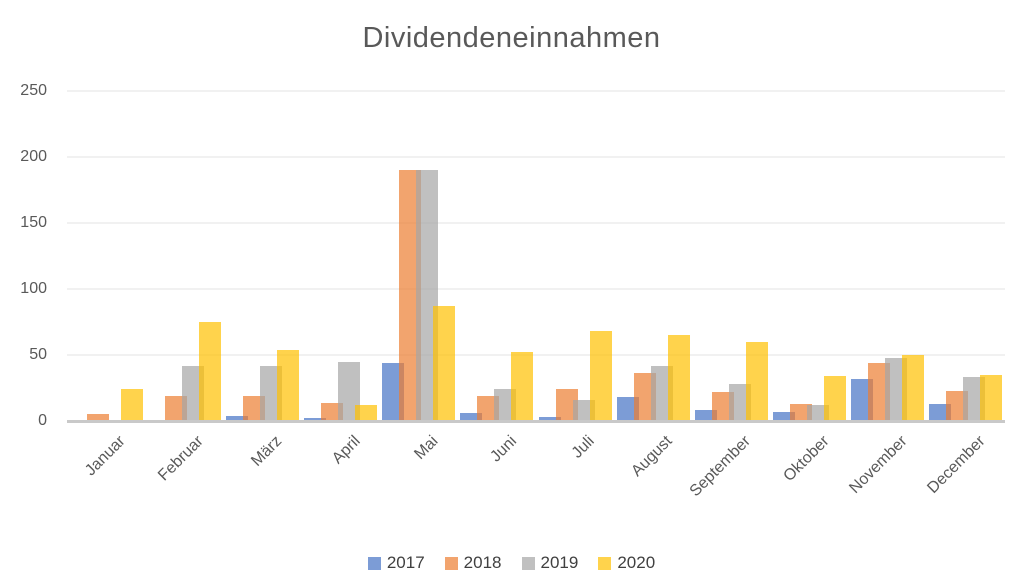 The image size is (1023, 584). I want to click on y-axis-label: 50, so click(38, 354).